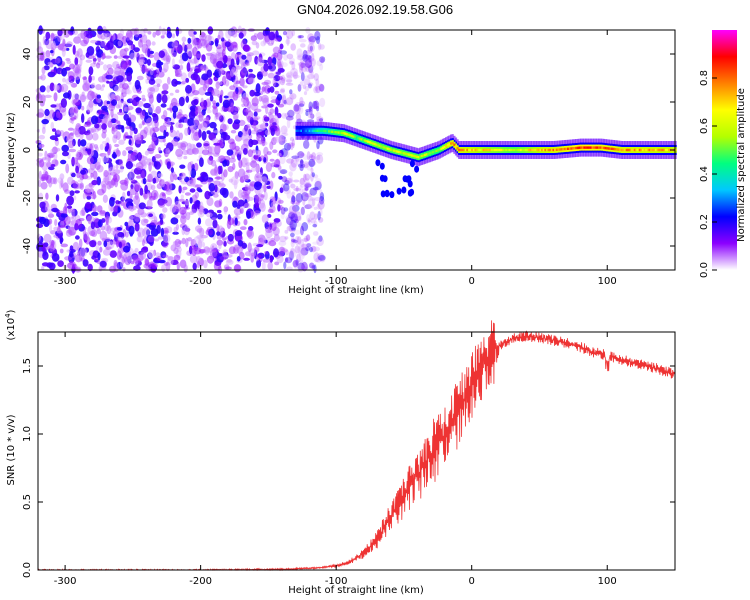  I want to click on y-tick-label: 40, so click(27, 54).